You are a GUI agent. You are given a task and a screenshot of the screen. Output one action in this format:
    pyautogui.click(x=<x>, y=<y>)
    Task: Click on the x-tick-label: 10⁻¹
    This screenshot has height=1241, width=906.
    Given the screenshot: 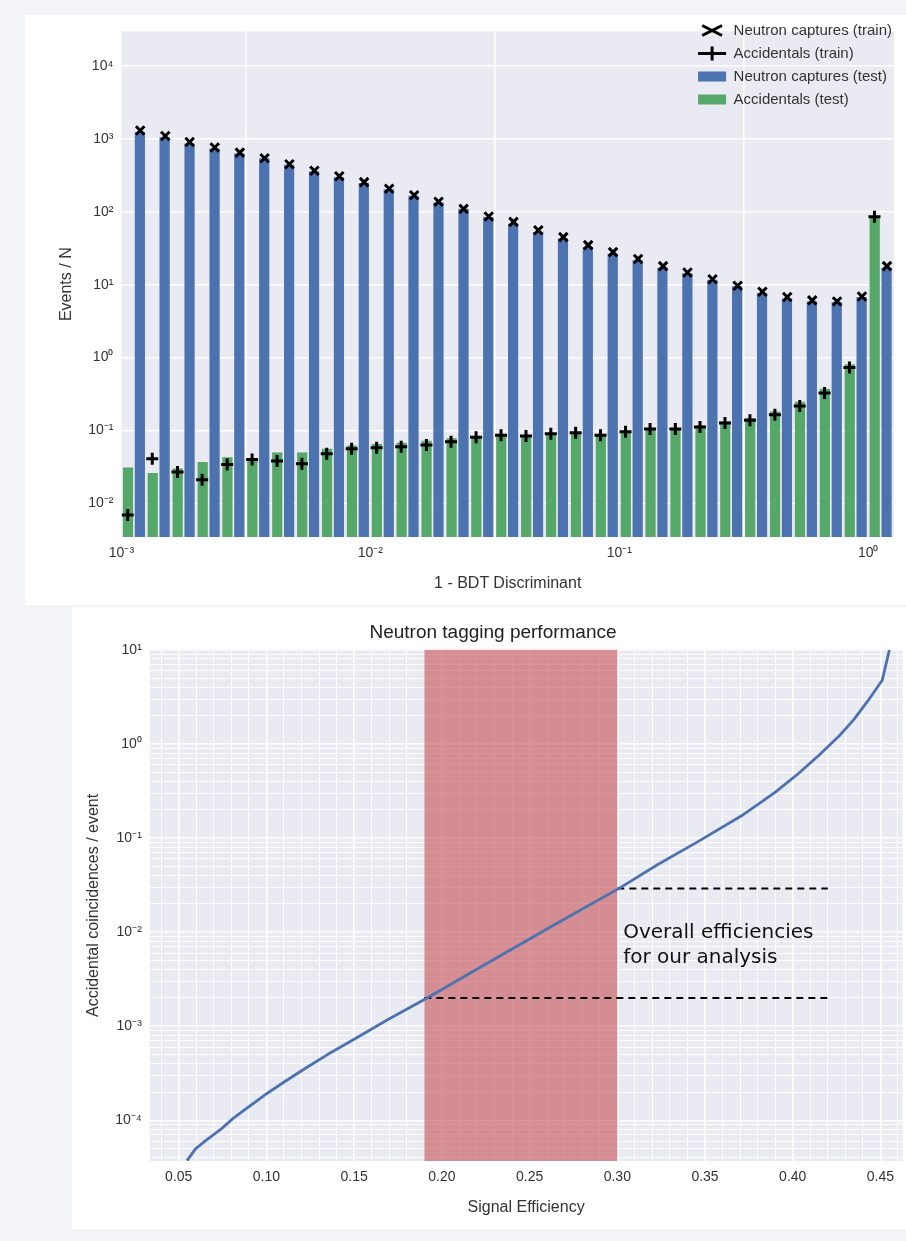 What is the action you would take?
    pyautogui.click(x=619, y=552)
    